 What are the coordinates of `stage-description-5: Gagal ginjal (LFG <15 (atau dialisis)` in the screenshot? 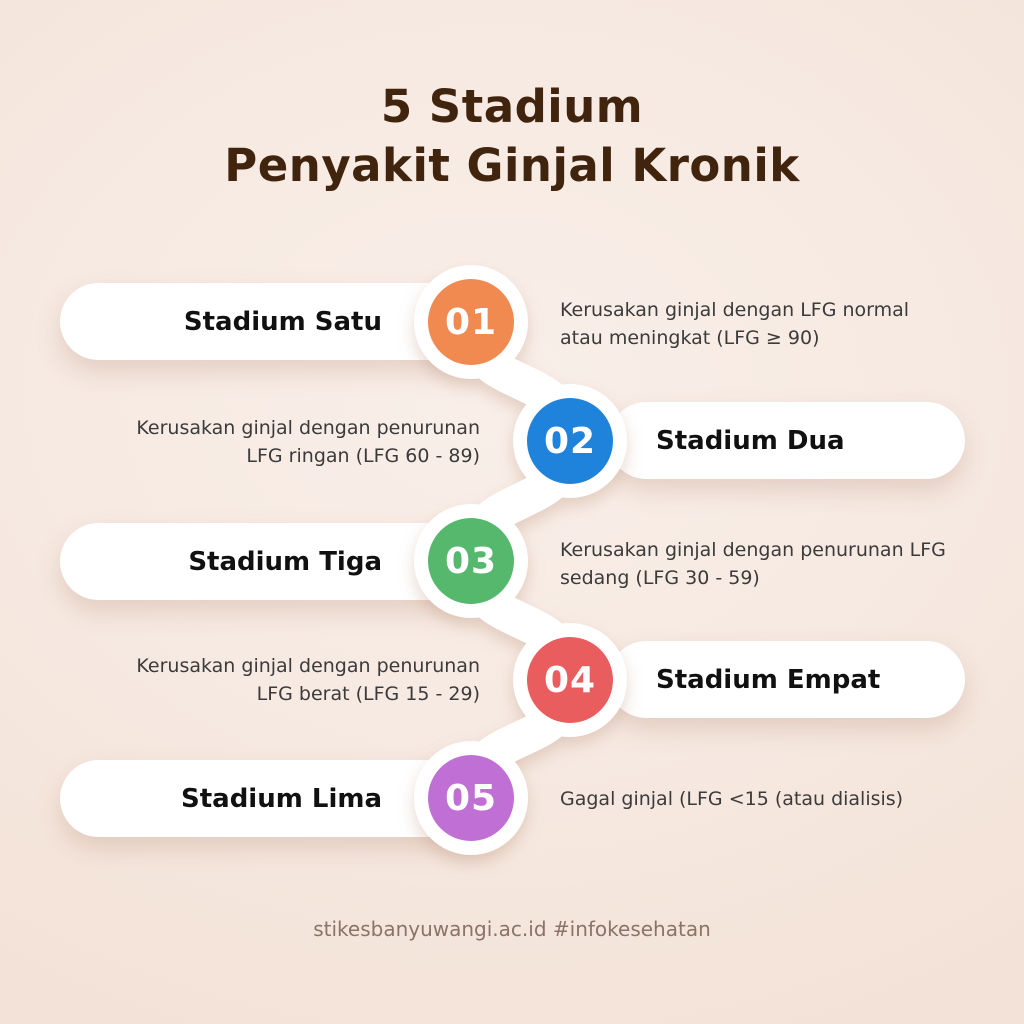 It's located at (732, 799).